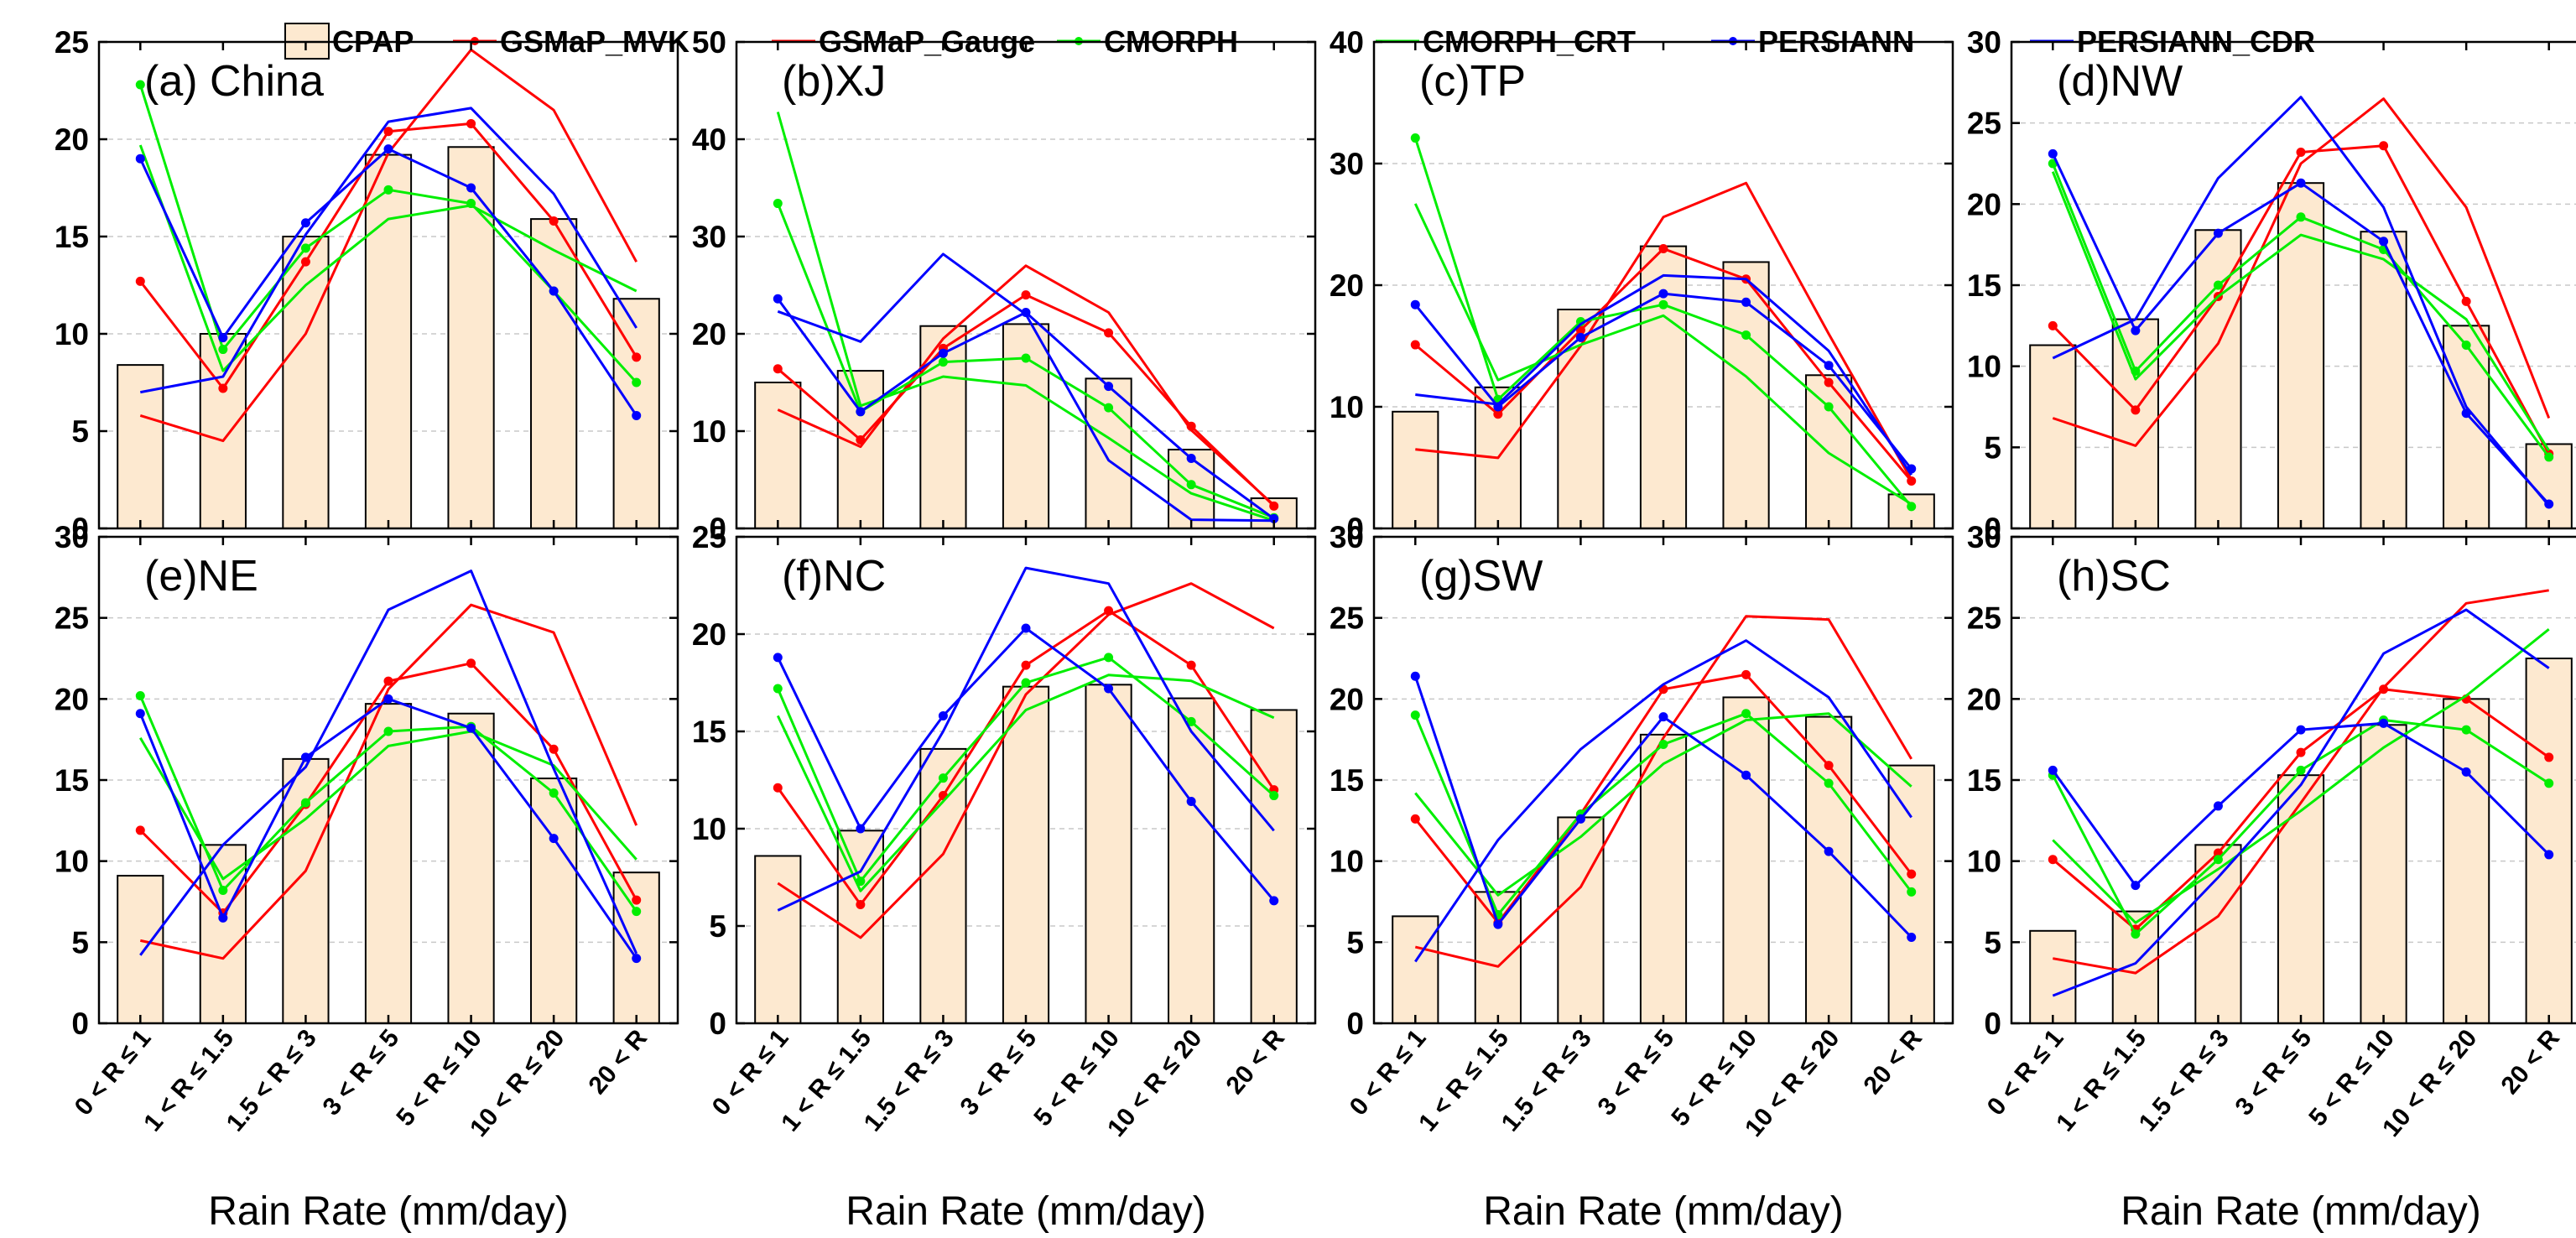 The height and width of the screenshot is (1238, 2576). What do you see at coordinates (388, 1211) in the screenshot?
I see `x-axis-label: Rain Rate (mm/day)` at bounding box center [388, 1211].